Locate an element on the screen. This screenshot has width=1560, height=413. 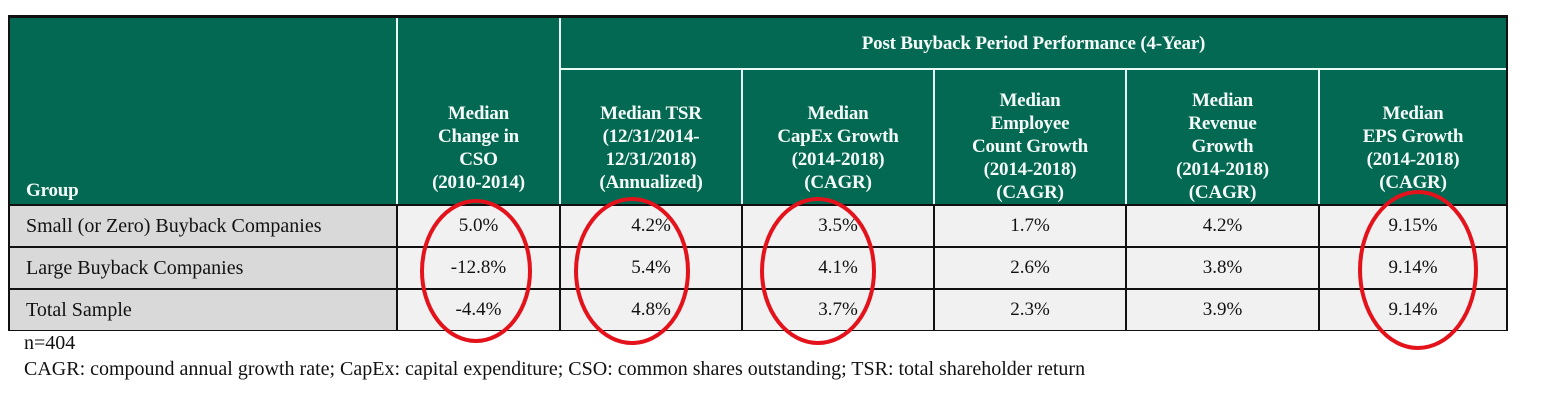
header-line: Revenue is located at coordinates (1222, 123).